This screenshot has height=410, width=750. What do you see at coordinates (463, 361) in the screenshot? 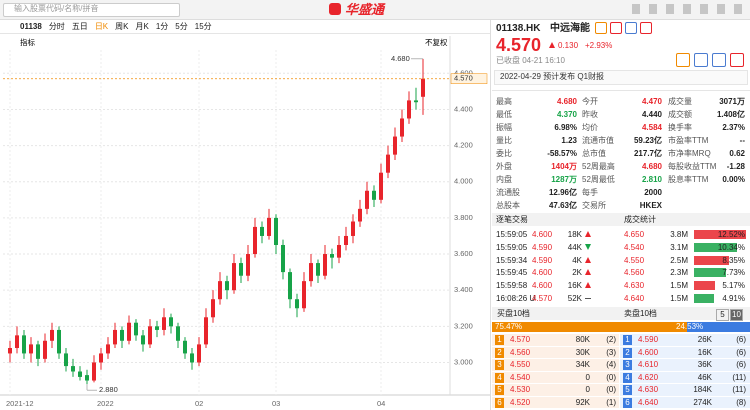
I see `y-tick-label: 3.000` at bounding box center [463, 361].